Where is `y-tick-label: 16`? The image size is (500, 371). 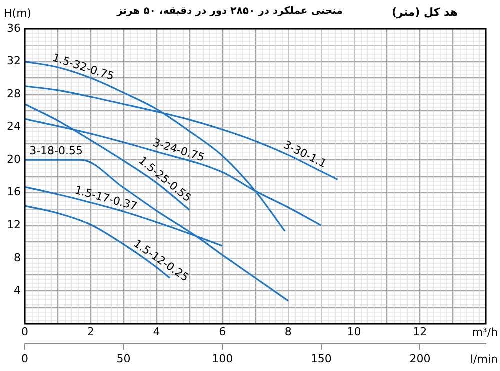
y-tick-label: 16 is located at coordinates (14, 192).